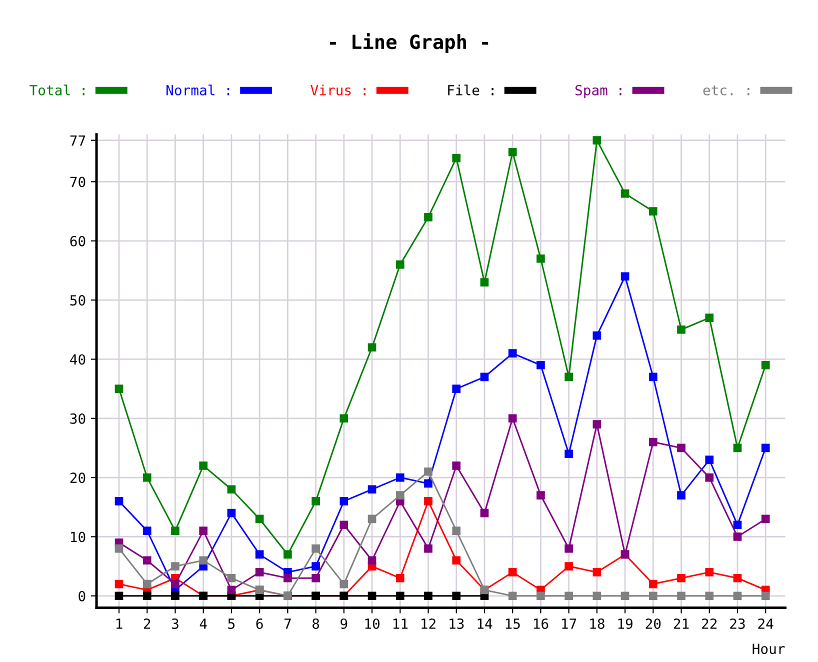  I want to click on y-tick-label: 40, so click(78, 359).